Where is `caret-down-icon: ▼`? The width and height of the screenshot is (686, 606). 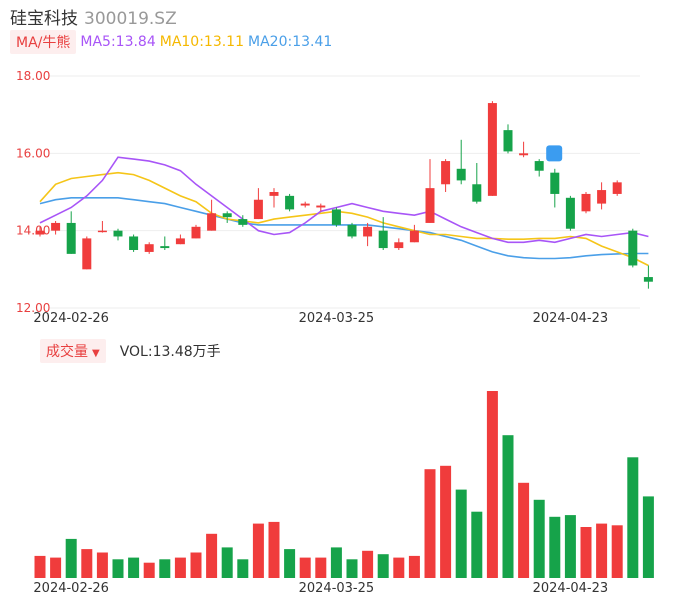
caret-down-icon: ▼ is located at coordinates (96, 353).